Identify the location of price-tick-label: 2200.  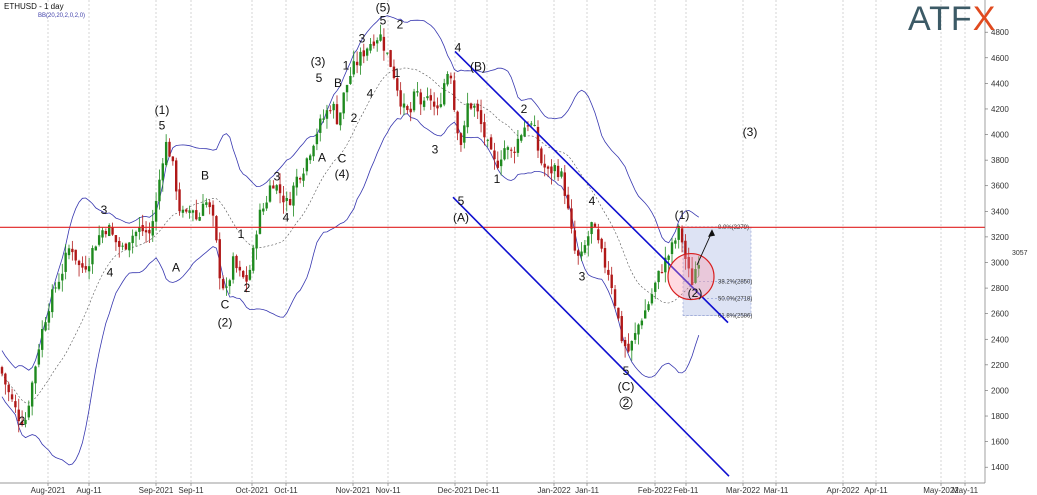
(1000, 365).